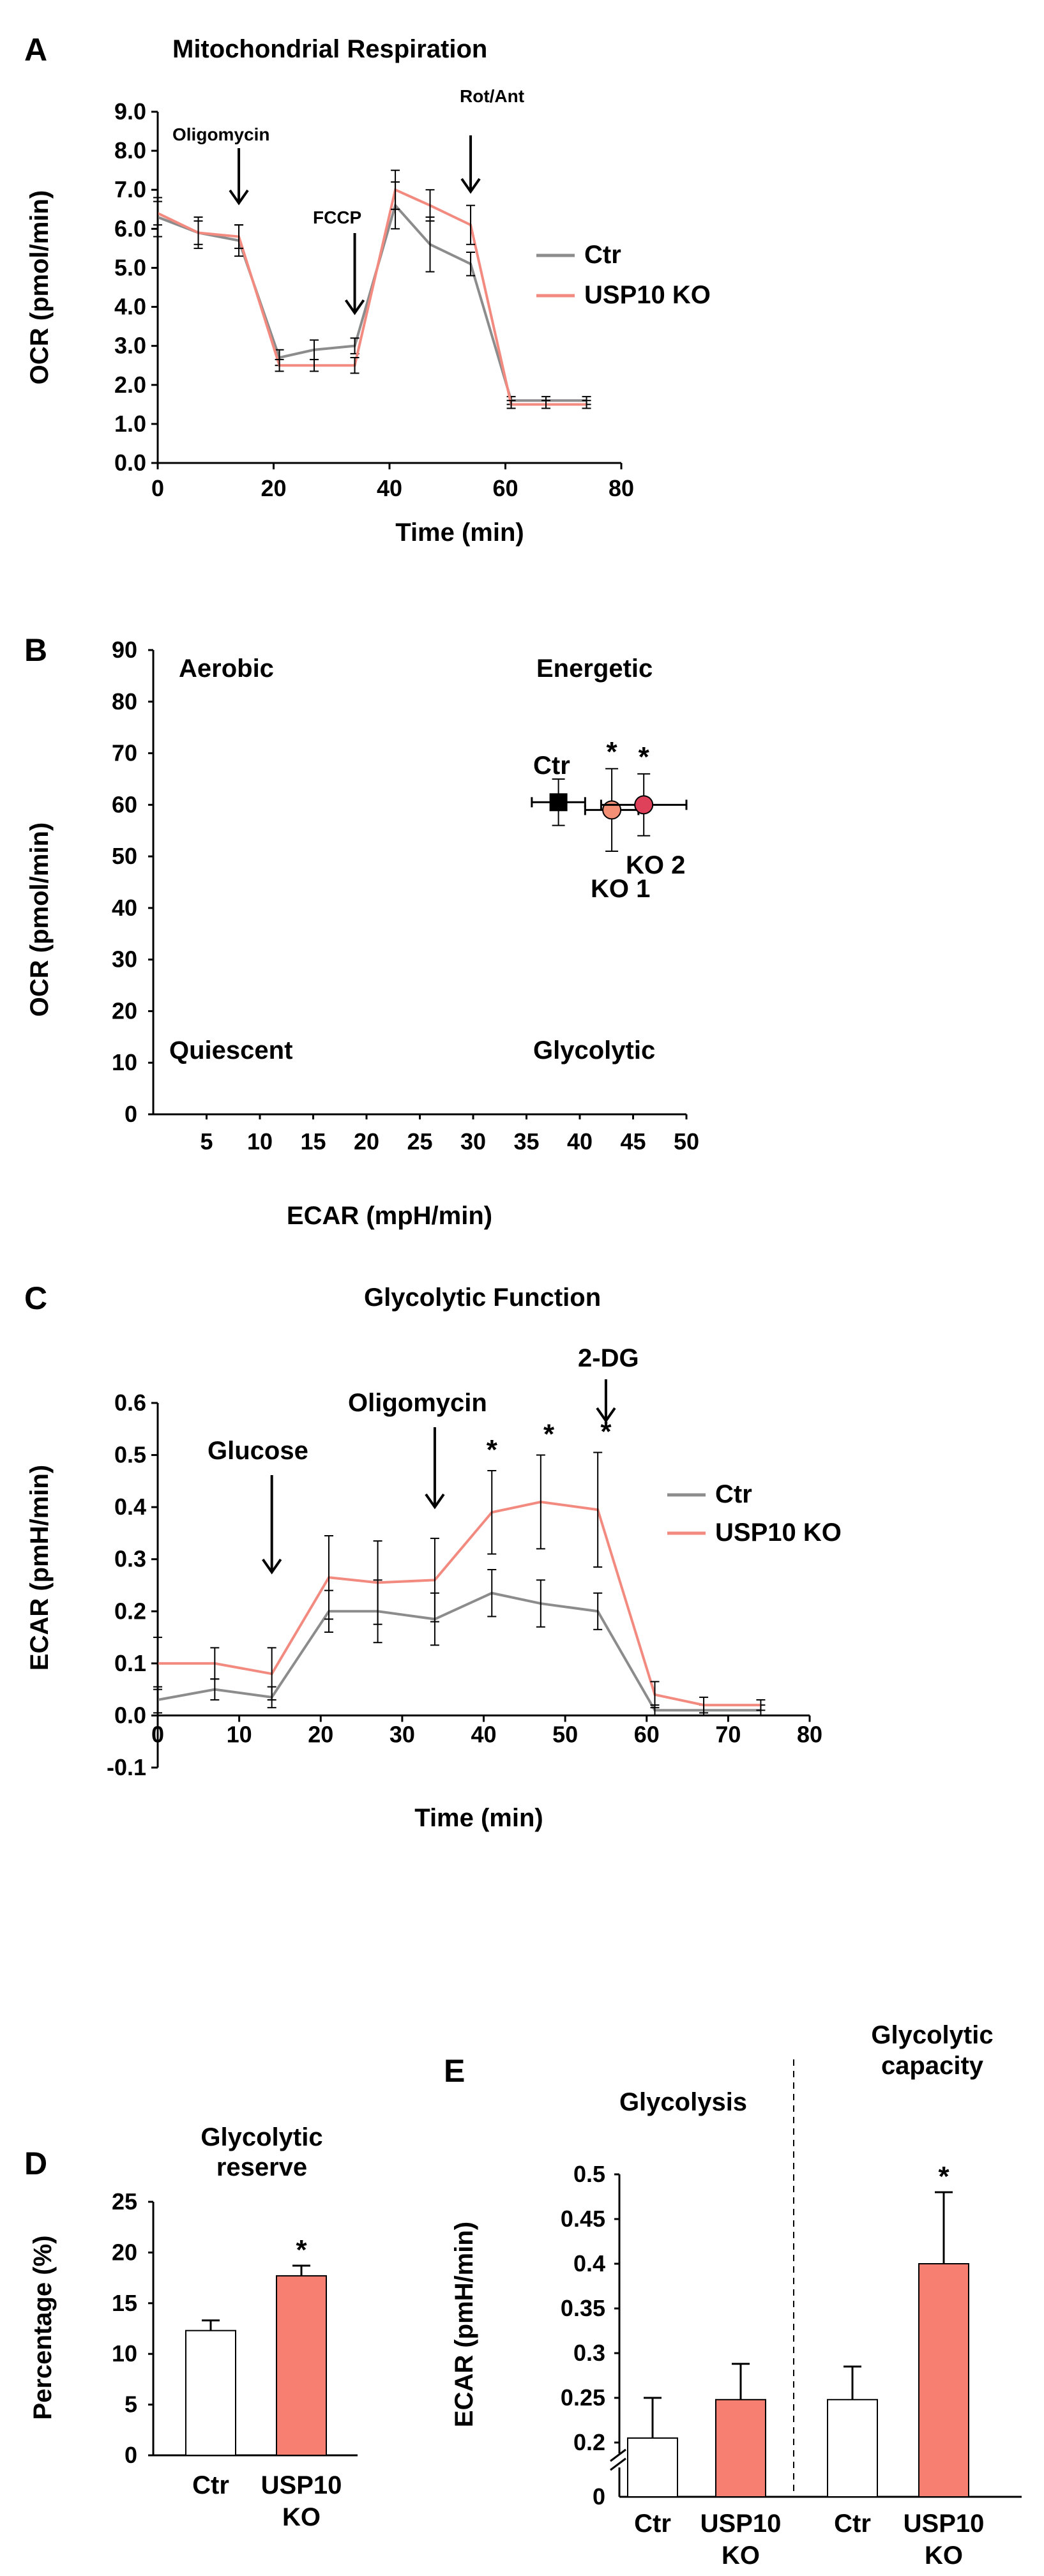 This screenshot has height=2576, width=1044. Describe the element at coordinates (778, 1533) in the screenshot. I see `panel-c-legend-label-1: USP10 KO` at that location.